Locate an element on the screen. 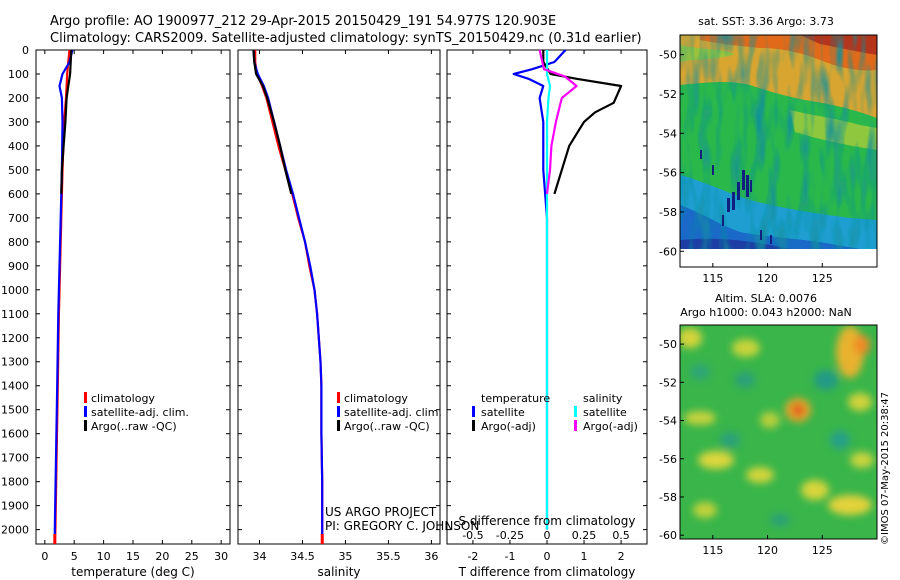 The width and height of the screenshot is (900, 580). map-x-tick-label: 120 is located at coordinates (767, 278).